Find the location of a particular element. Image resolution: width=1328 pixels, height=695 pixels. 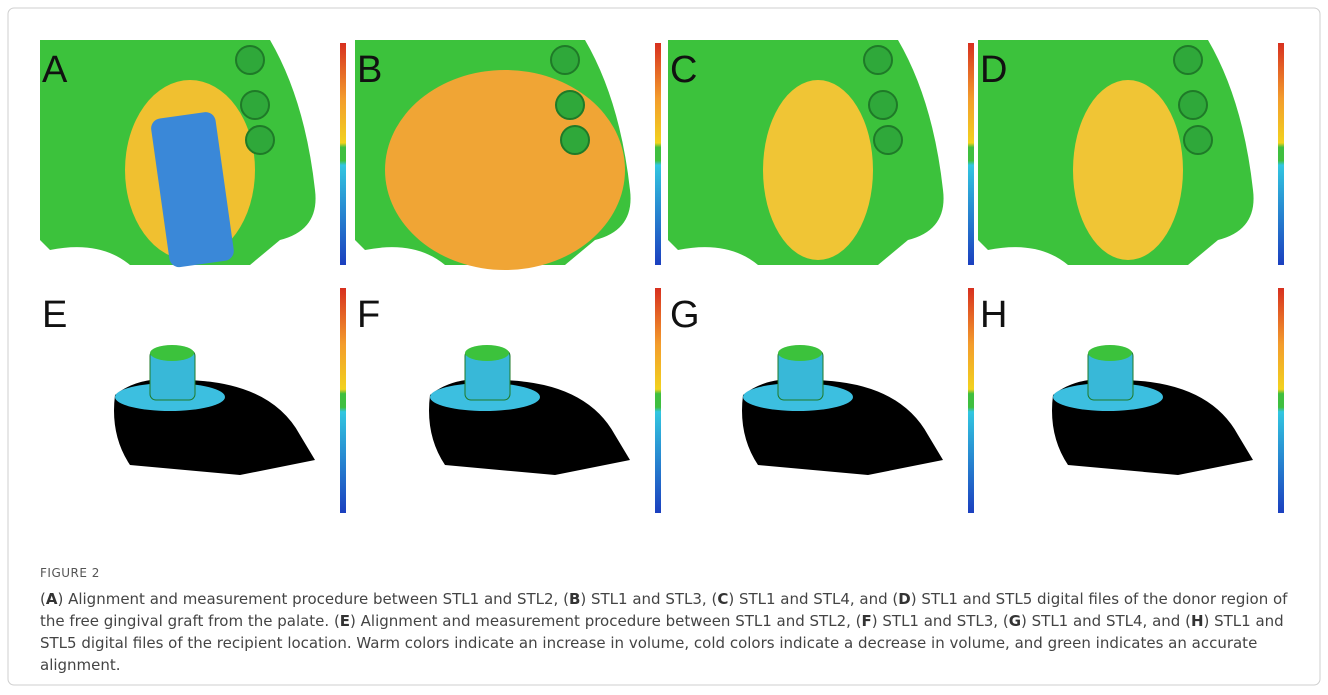

panel-label: F is located at coordinates (368, 315).